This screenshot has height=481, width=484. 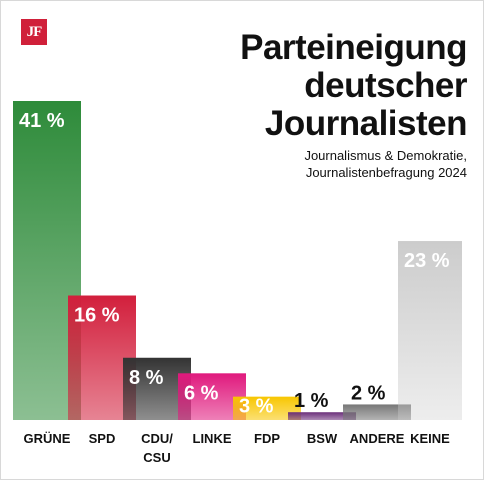 I want to click on value-label-5: 1 %, so click(x=311, y=401).